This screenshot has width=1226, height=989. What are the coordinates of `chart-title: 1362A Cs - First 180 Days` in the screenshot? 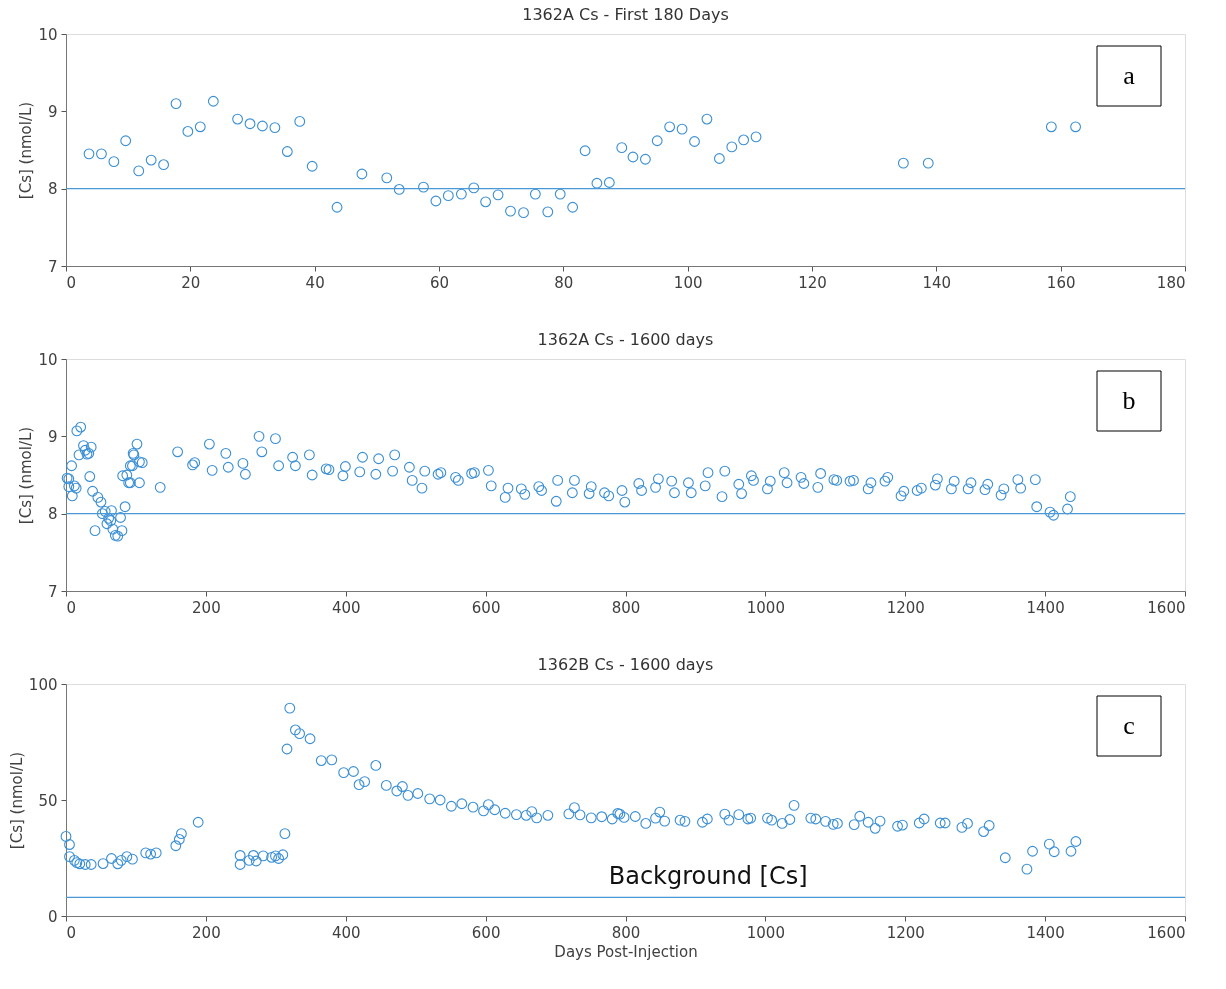 It's located at (625, 14).